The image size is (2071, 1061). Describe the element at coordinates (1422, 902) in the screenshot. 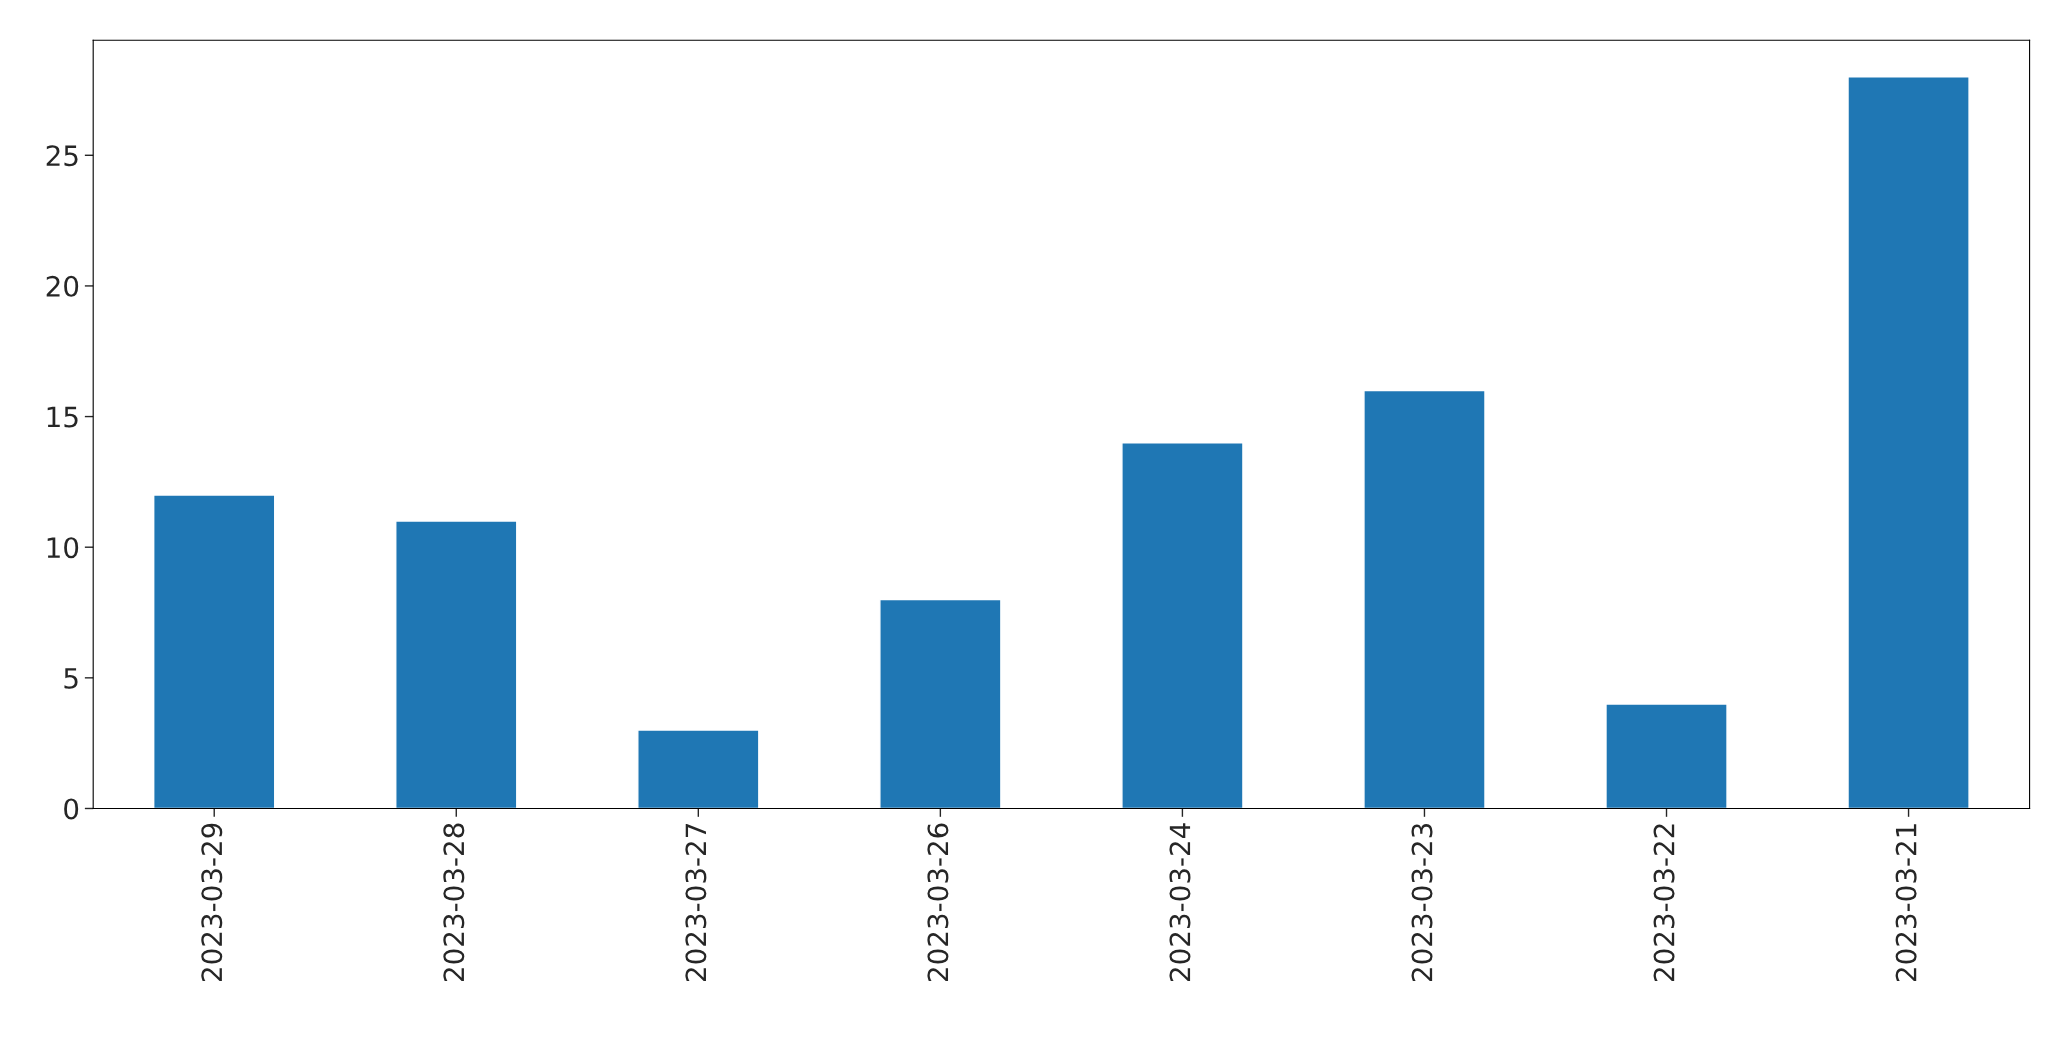

I see `x-tick-label: 2023-03-23` at that location.